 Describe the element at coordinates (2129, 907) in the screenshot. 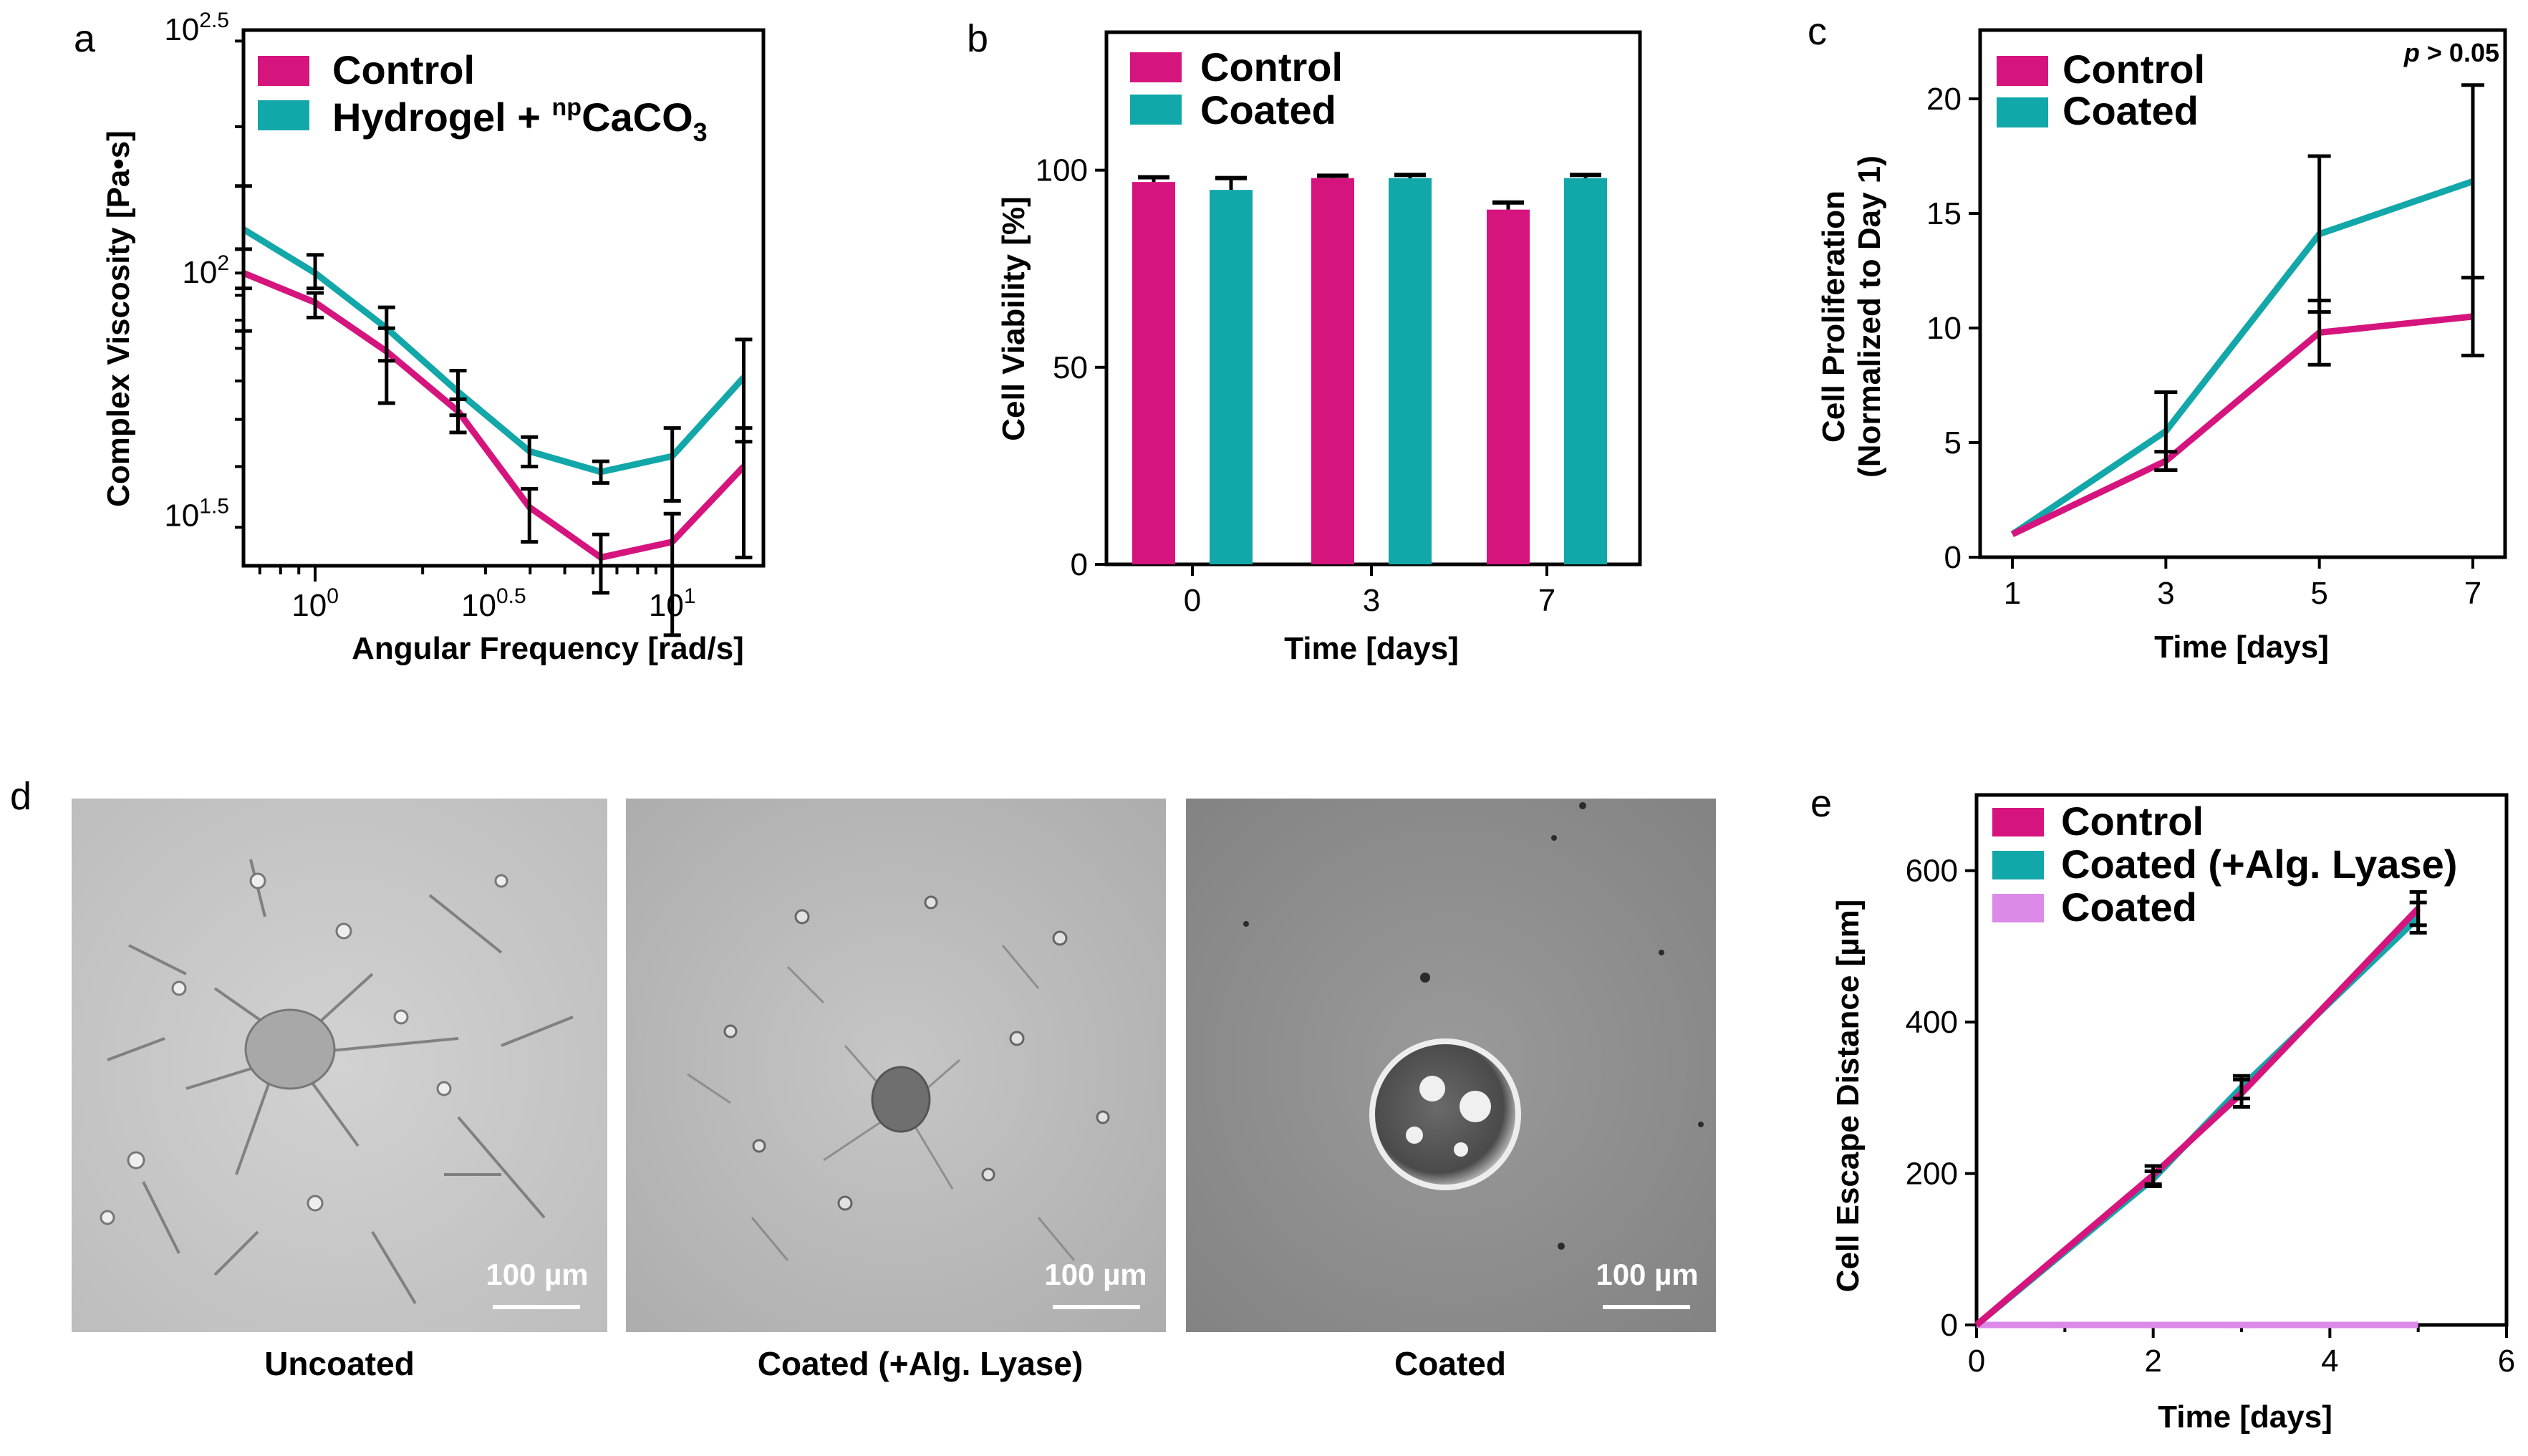

I see `legend-e-label-coated: Coated` at that location.